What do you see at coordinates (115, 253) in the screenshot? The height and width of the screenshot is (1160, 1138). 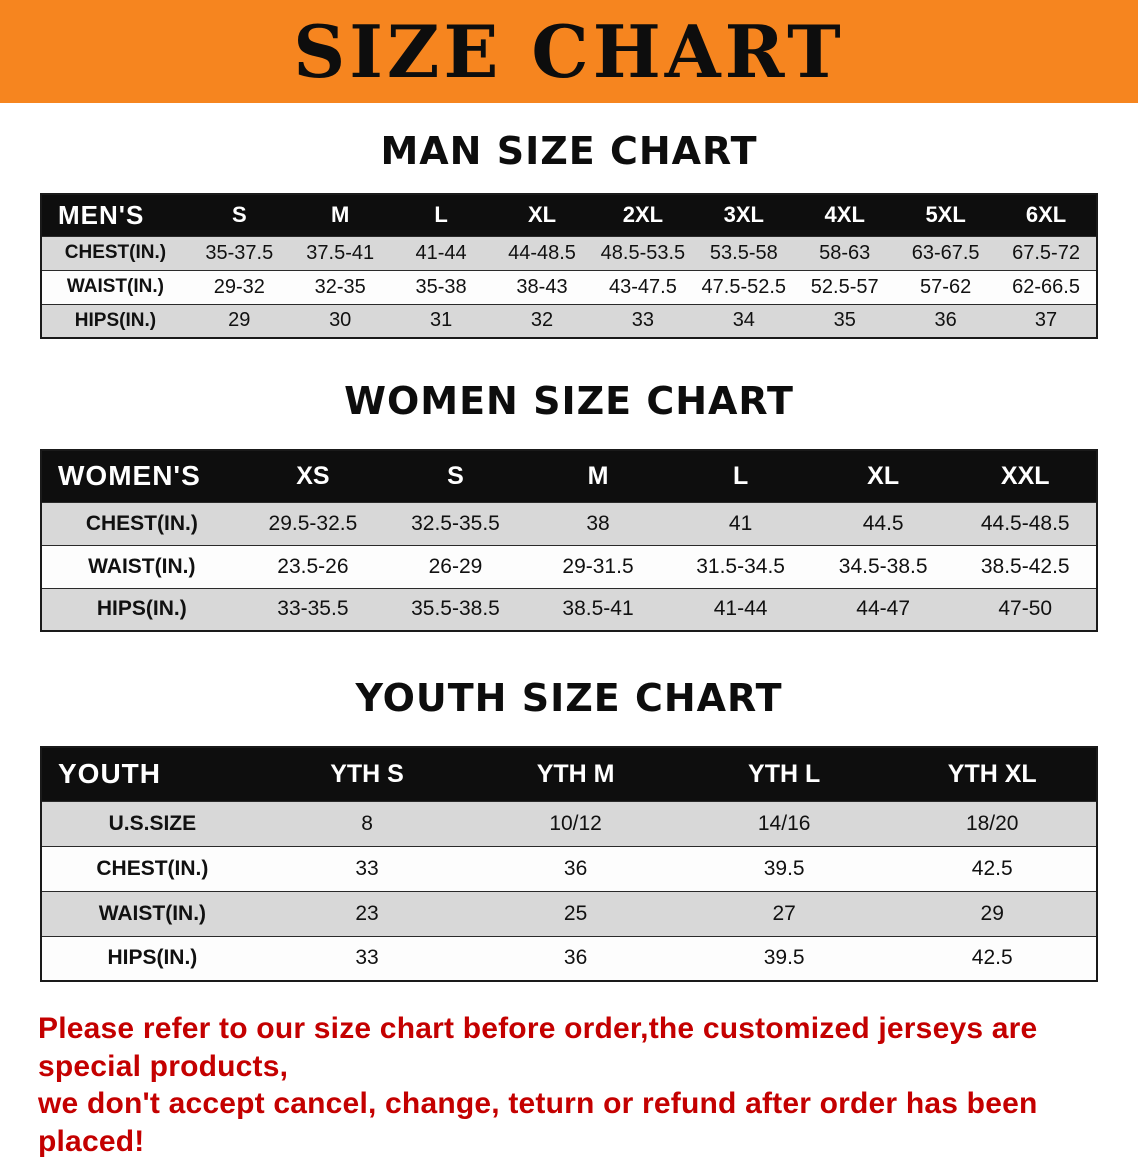 I see `men-row-label: CHEST(IN.)` at bounding box center [115, 253].